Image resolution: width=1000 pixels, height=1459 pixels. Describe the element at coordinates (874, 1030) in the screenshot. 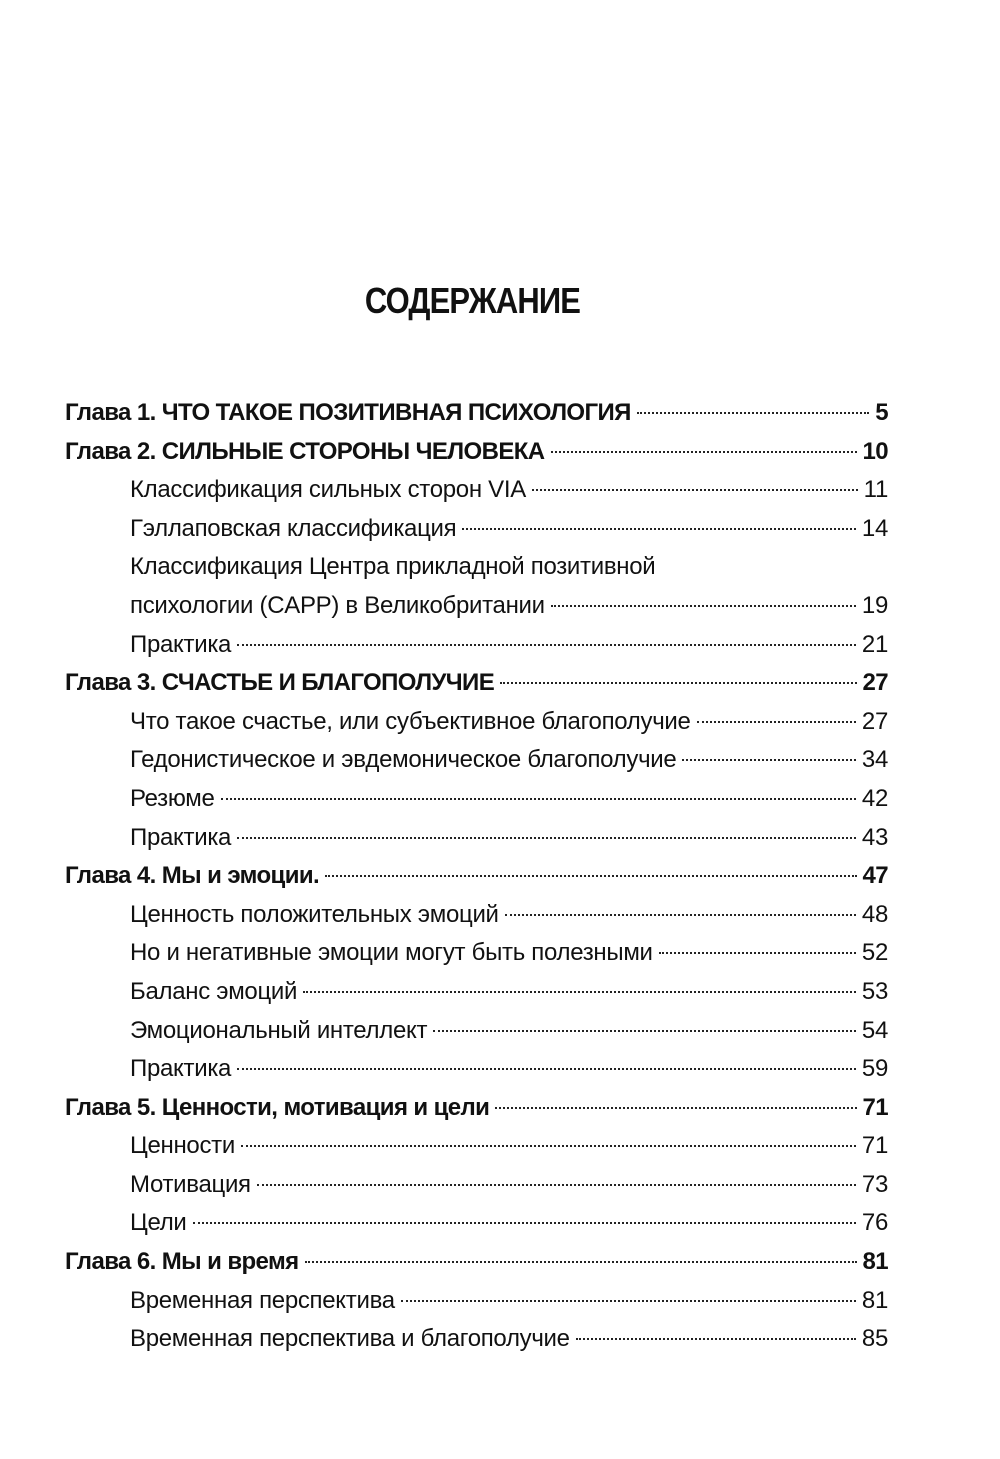

I see `page-number: 54` at that location.